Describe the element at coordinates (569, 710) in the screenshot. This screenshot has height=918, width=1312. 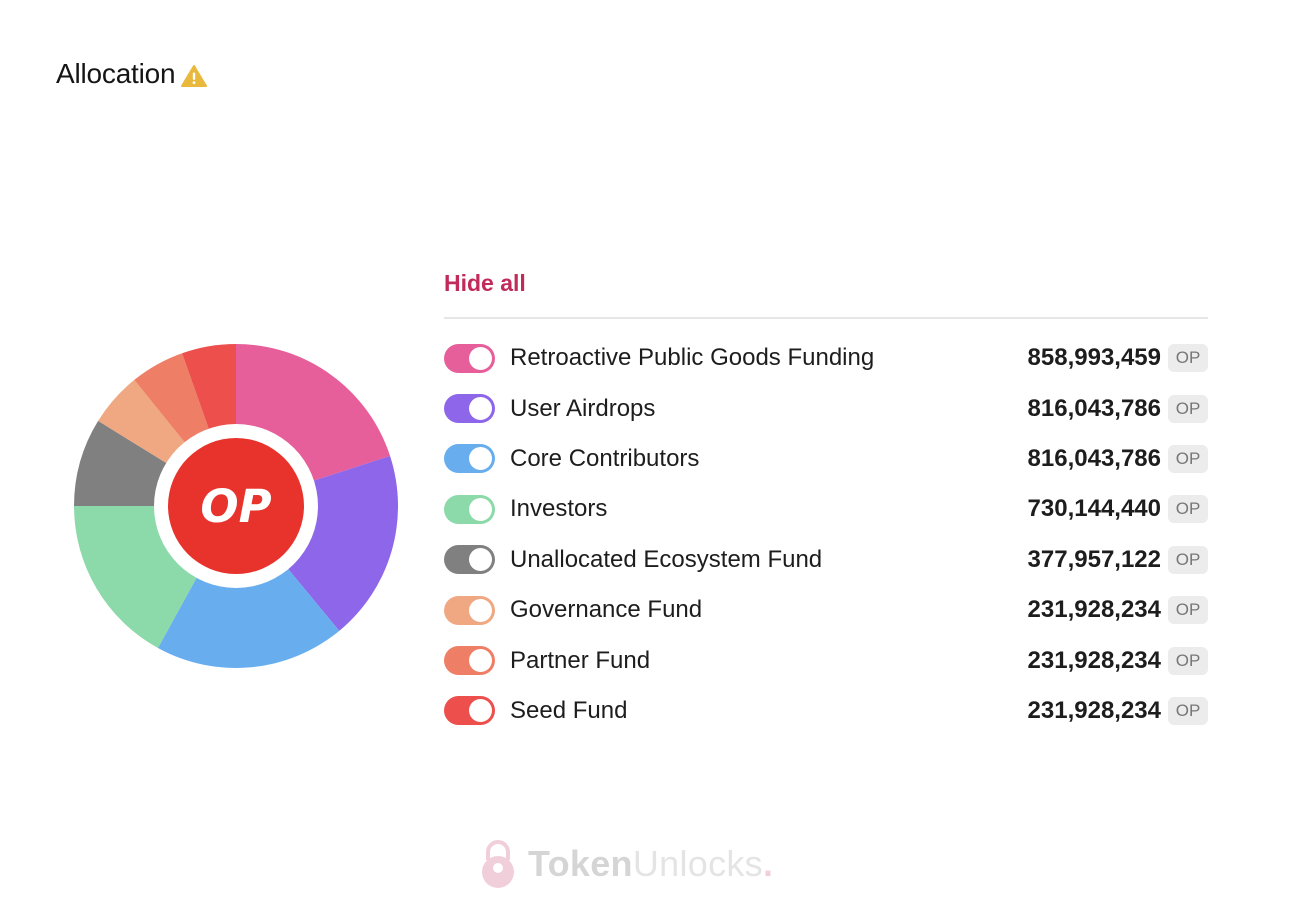
I see `legend-label: Seed Fund` at that location.